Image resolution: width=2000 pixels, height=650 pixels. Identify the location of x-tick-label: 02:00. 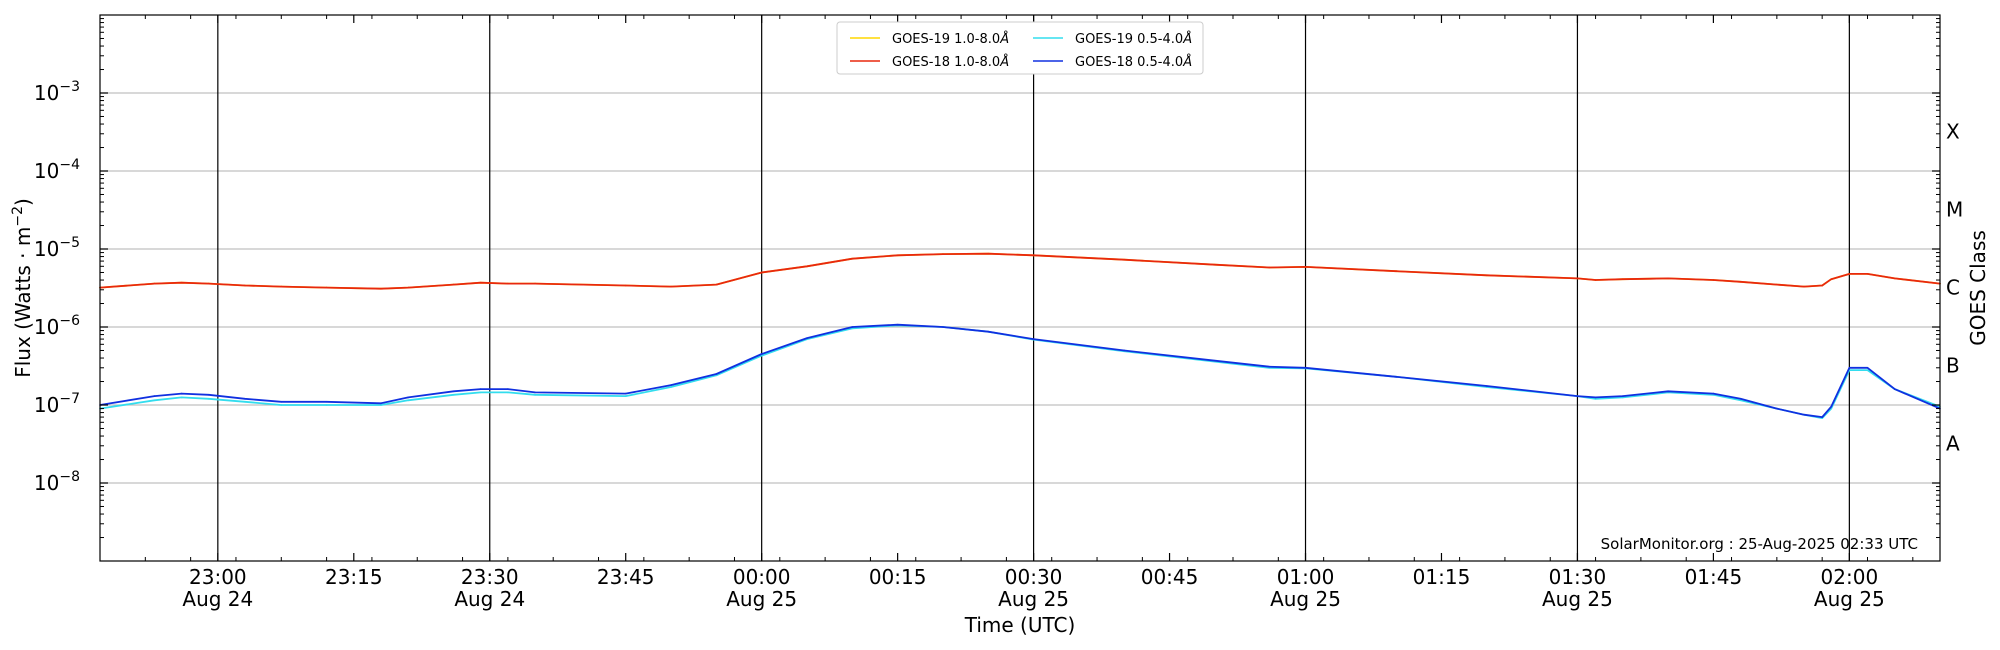
(1850, 577).